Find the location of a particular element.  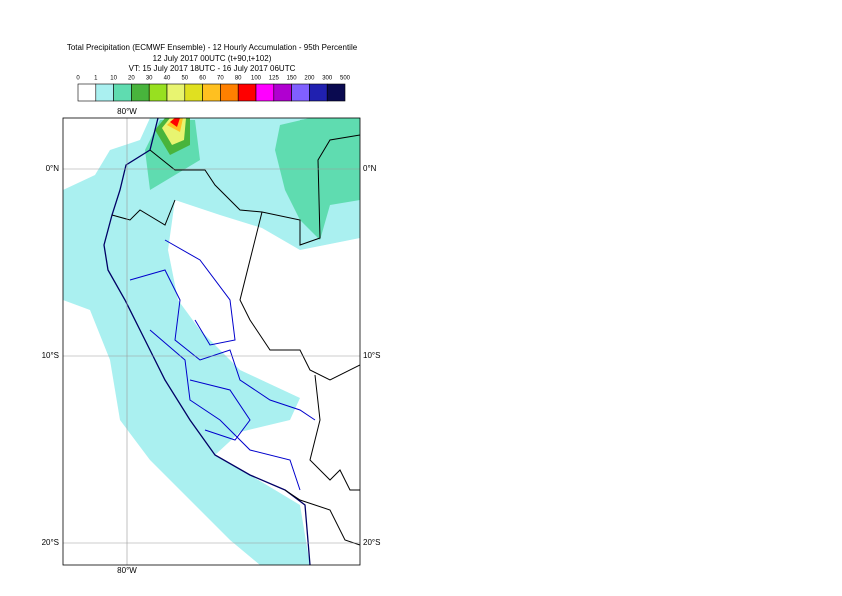

legend-label: 40 is located at coordinates (167, 79).